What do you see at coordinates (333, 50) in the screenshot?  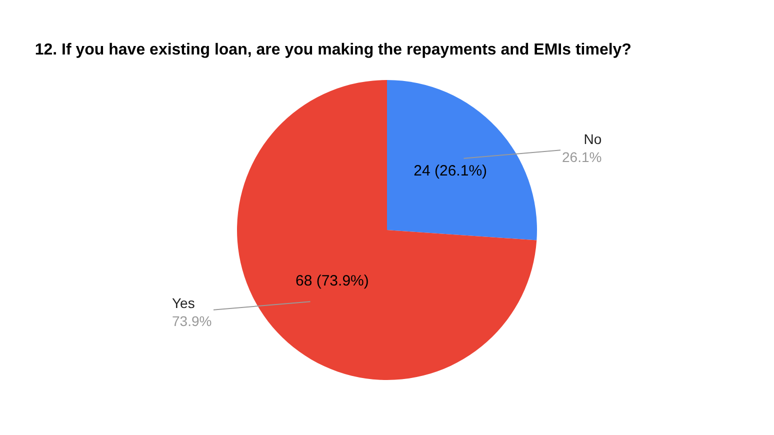 I see `chart-title: 12. If you have existing loan, are you making the repayments and EMIs timely?` at bounding box center [333, 50].